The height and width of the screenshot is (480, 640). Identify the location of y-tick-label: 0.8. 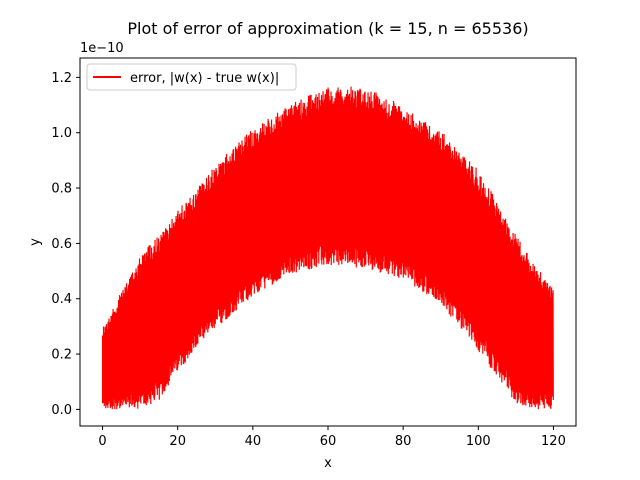
(61, 189).